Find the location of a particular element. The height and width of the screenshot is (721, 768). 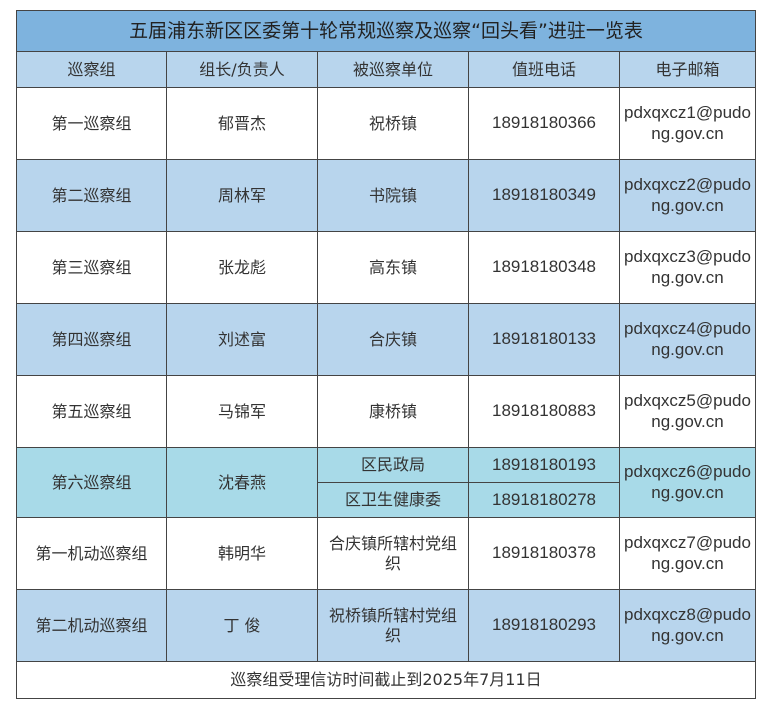

header-phone: 值班电话 is located at coordinates (544, 69).